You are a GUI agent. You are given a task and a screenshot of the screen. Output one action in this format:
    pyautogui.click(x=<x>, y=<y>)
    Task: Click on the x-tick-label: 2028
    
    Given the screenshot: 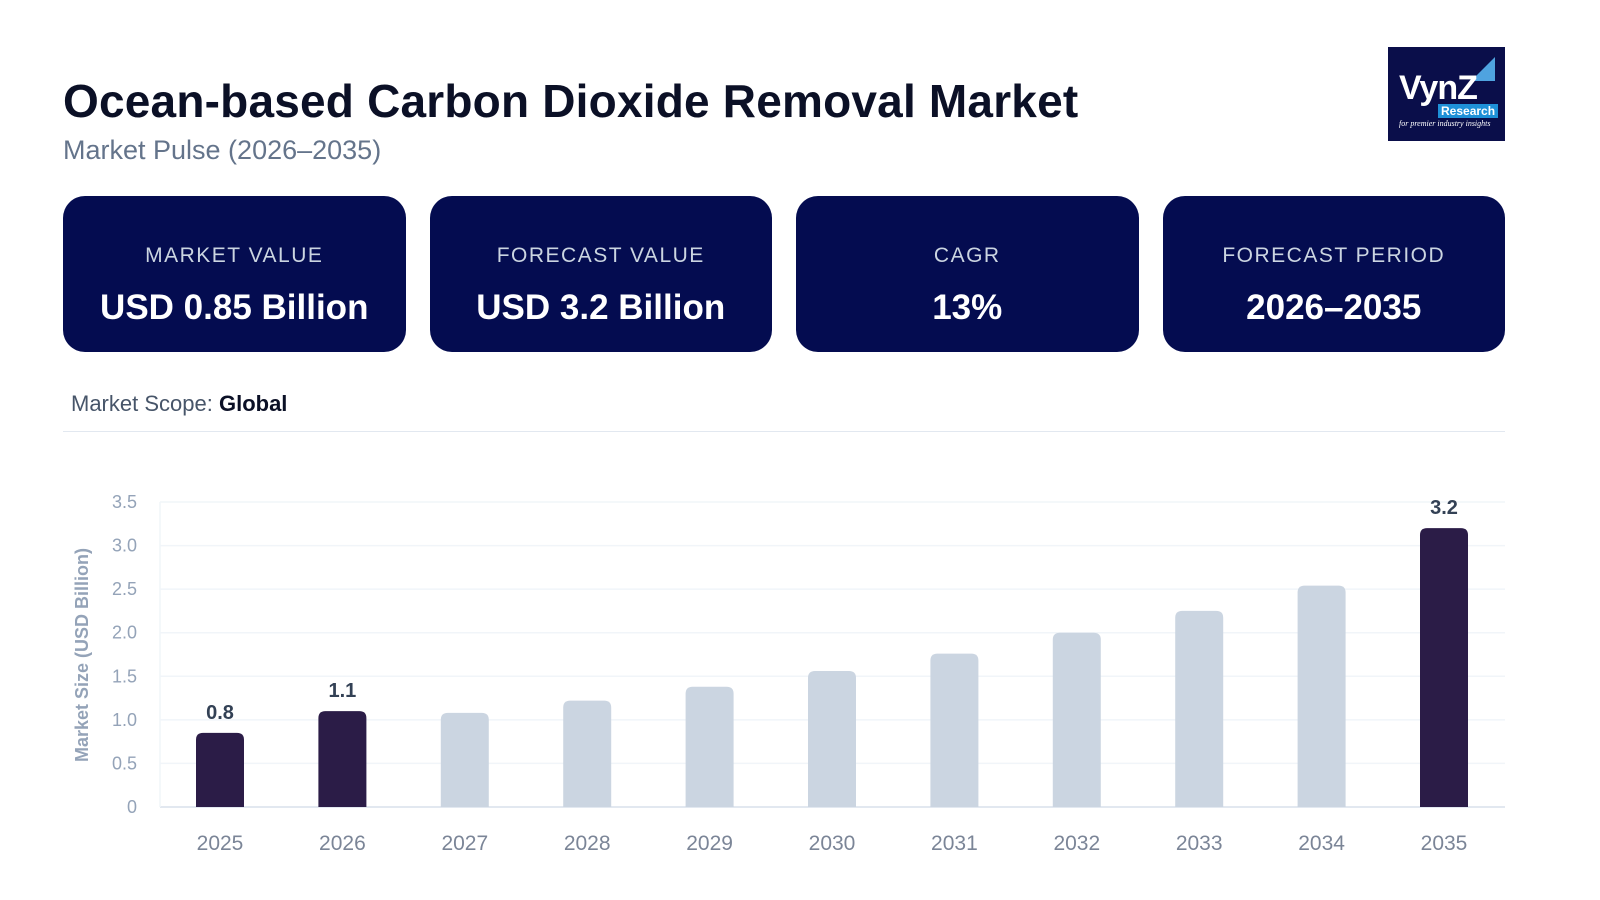 What is the action you would take?
    pyautogui.click(x=587, y=843)
    